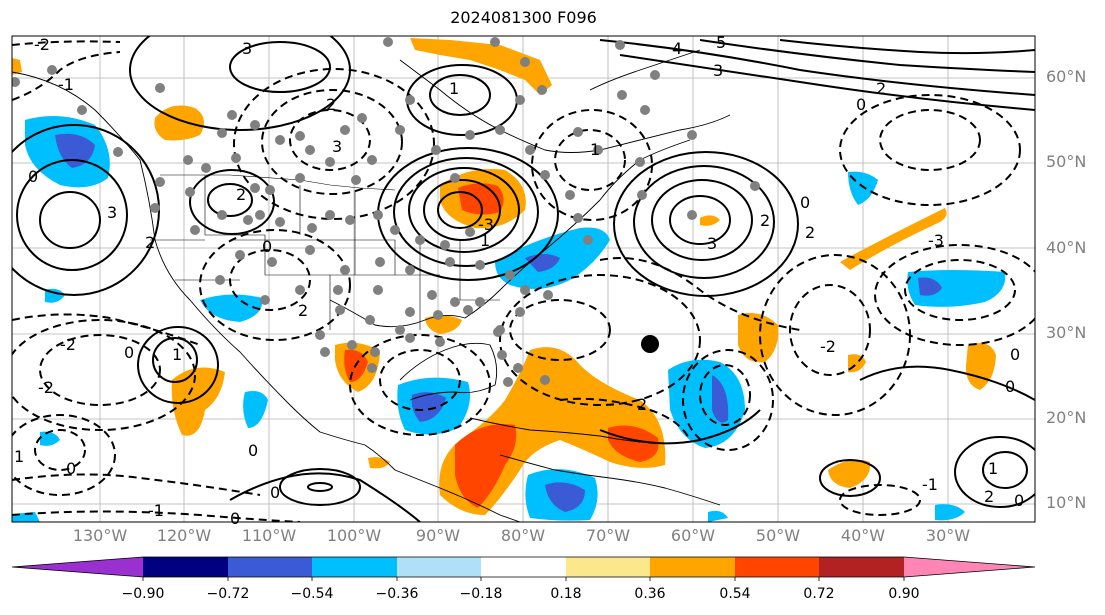 This screenshot has width=1105, height=615. What do you see at coordinates (228, 594) in the screenshot?
I see `colorbar-tick-label: −0.72` at bounding box center [228, 594].